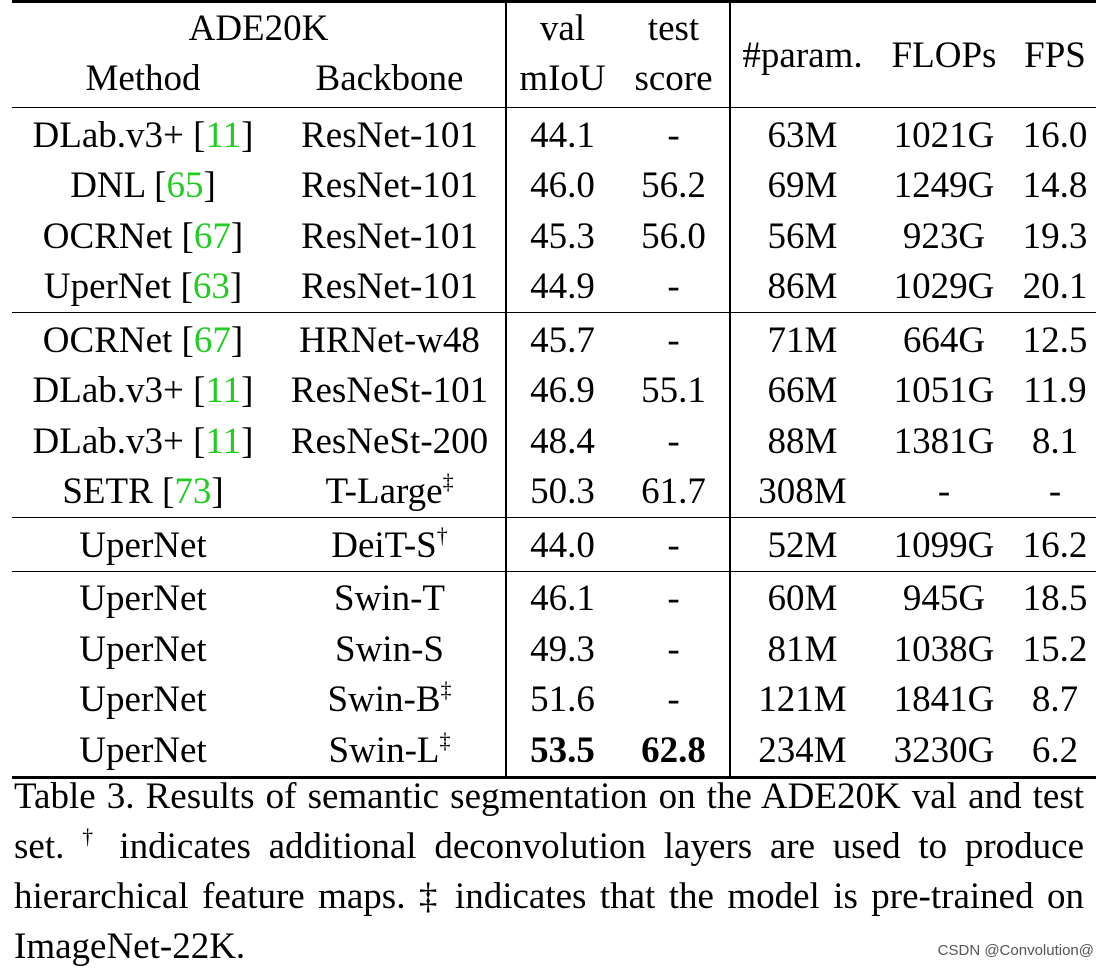 Image resolution: width=1108 pixels, height=972 pixels. Describe the element at coordinates (674, 492) in the screenshot. I see `test-score-cell: 61.7` at that location.